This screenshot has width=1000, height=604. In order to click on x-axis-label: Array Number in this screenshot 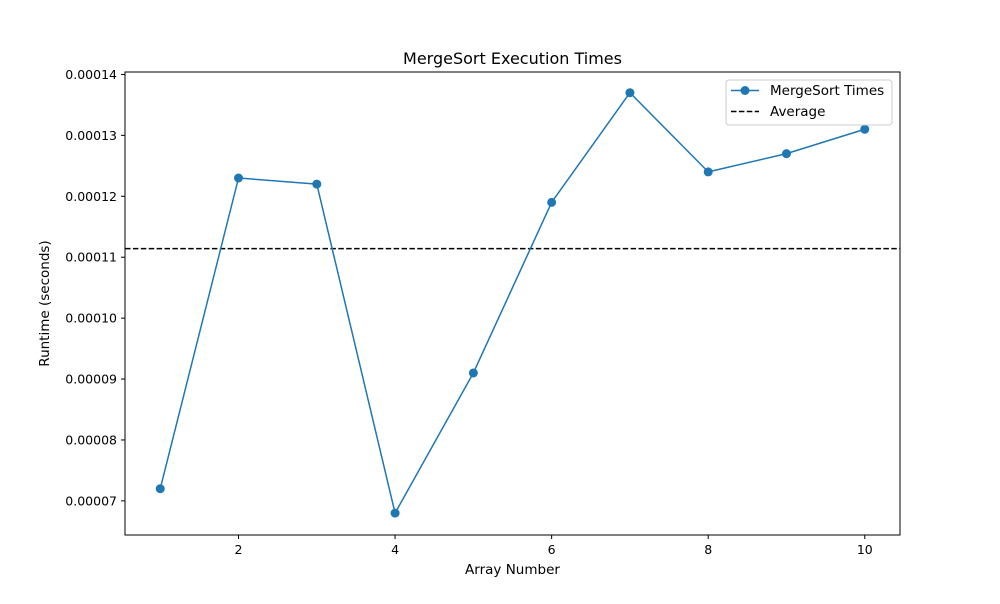, I will do `click(512, 570)`.